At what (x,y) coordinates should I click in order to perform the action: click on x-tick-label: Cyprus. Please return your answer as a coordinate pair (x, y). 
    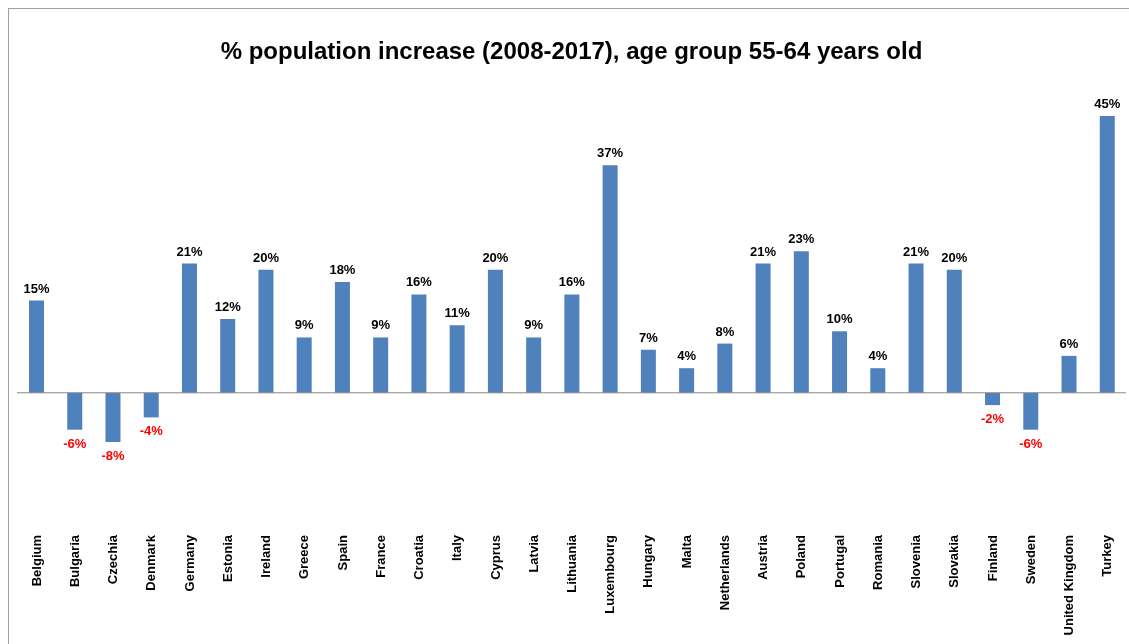
    Looking at the image, I should click on (495, 557).